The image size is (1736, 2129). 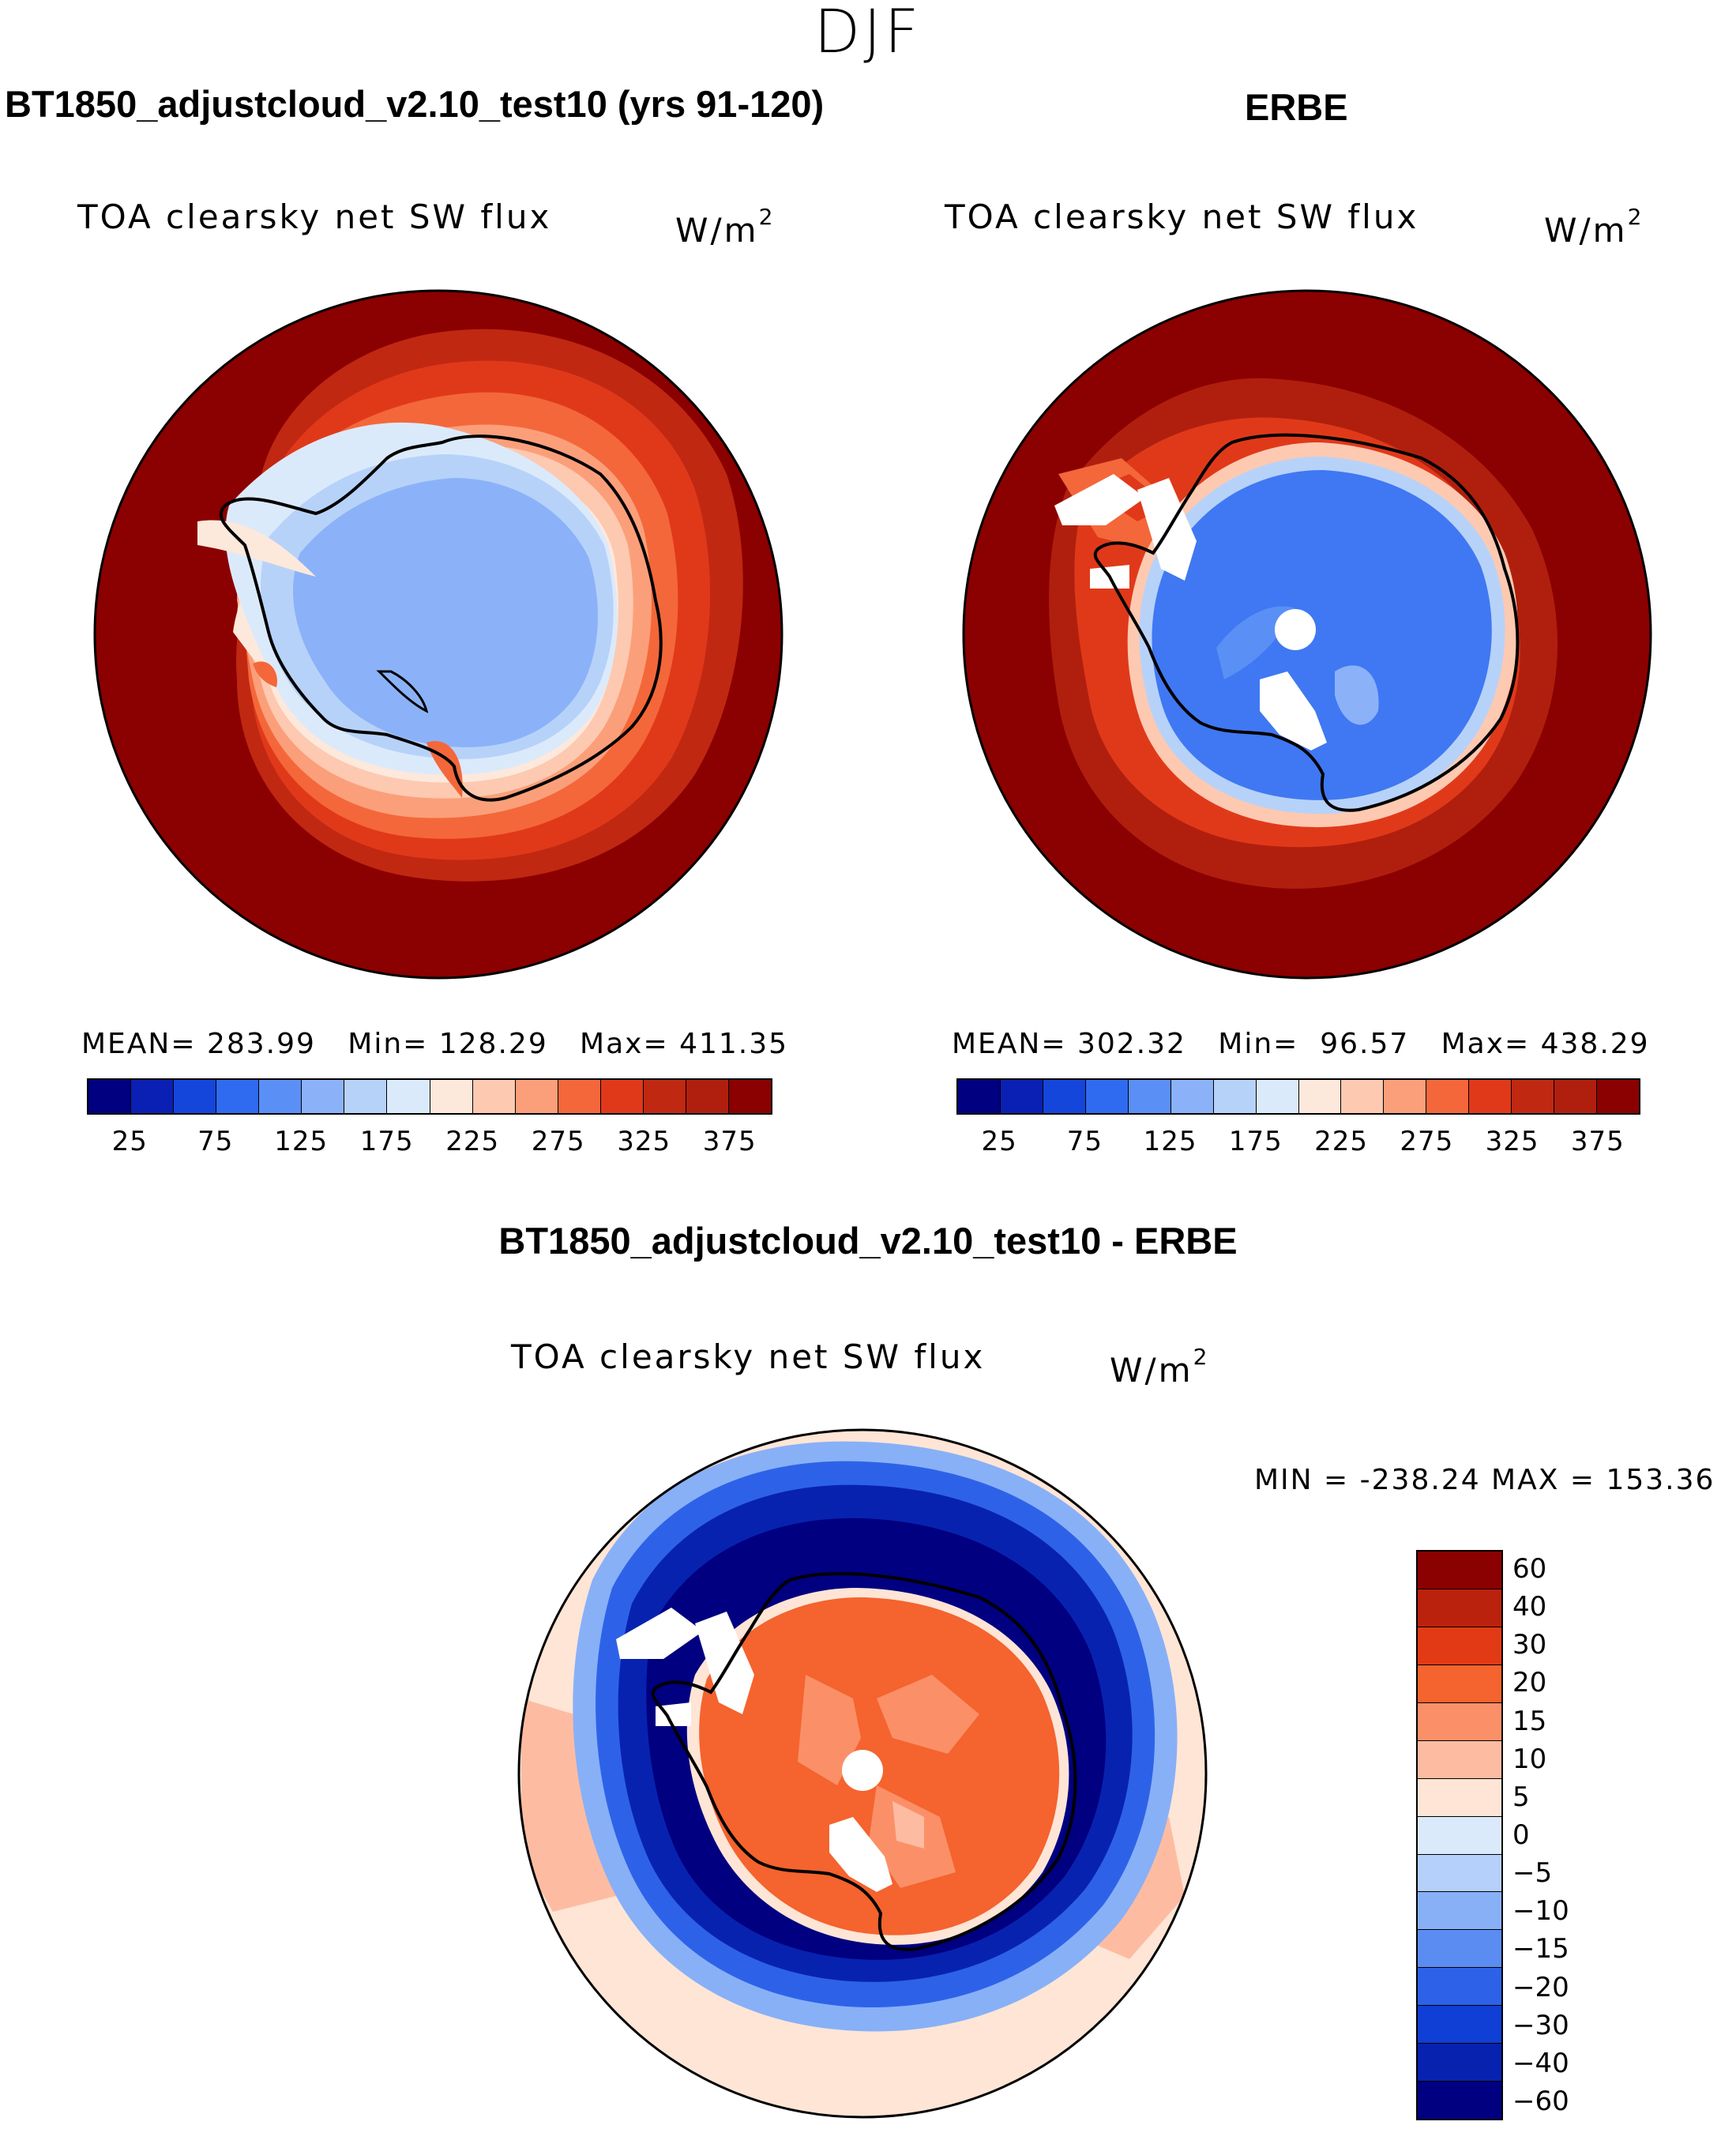 I want to click on colorbar-tick-label: 5, so click(x=1521, y=1797).